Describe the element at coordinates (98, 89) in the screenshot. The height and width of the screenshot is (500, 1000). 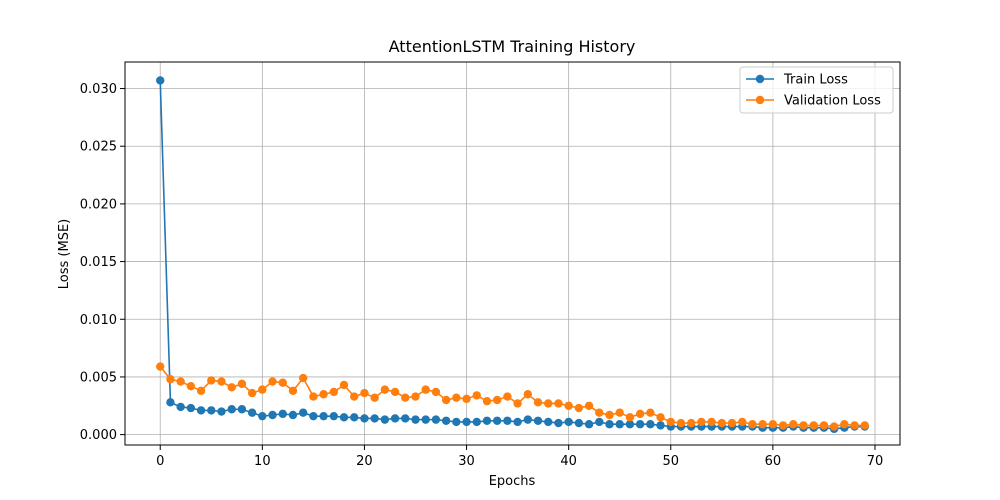
I see `y-tick-label: 0.030` at that location.